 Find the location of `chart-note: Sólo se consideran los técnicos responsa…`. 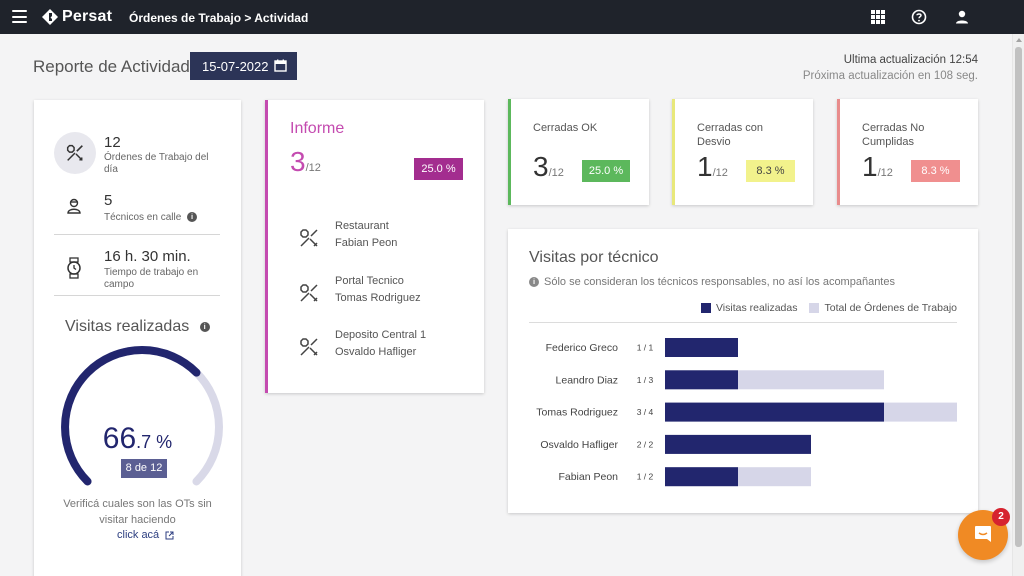

chart-note: Sólo se consideran los técnicos responsa… is located at coordinates (719, 282).